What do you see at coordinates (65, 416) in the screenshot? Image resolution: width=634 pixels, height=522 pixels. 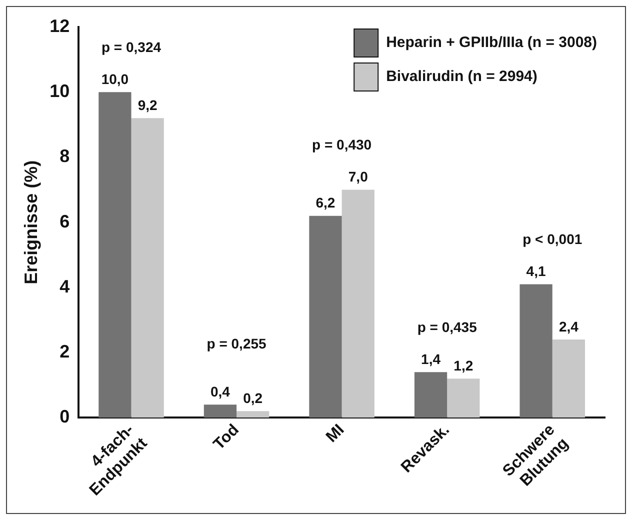 I see `y-tick-label: 0` at bounding box center [65, 416].